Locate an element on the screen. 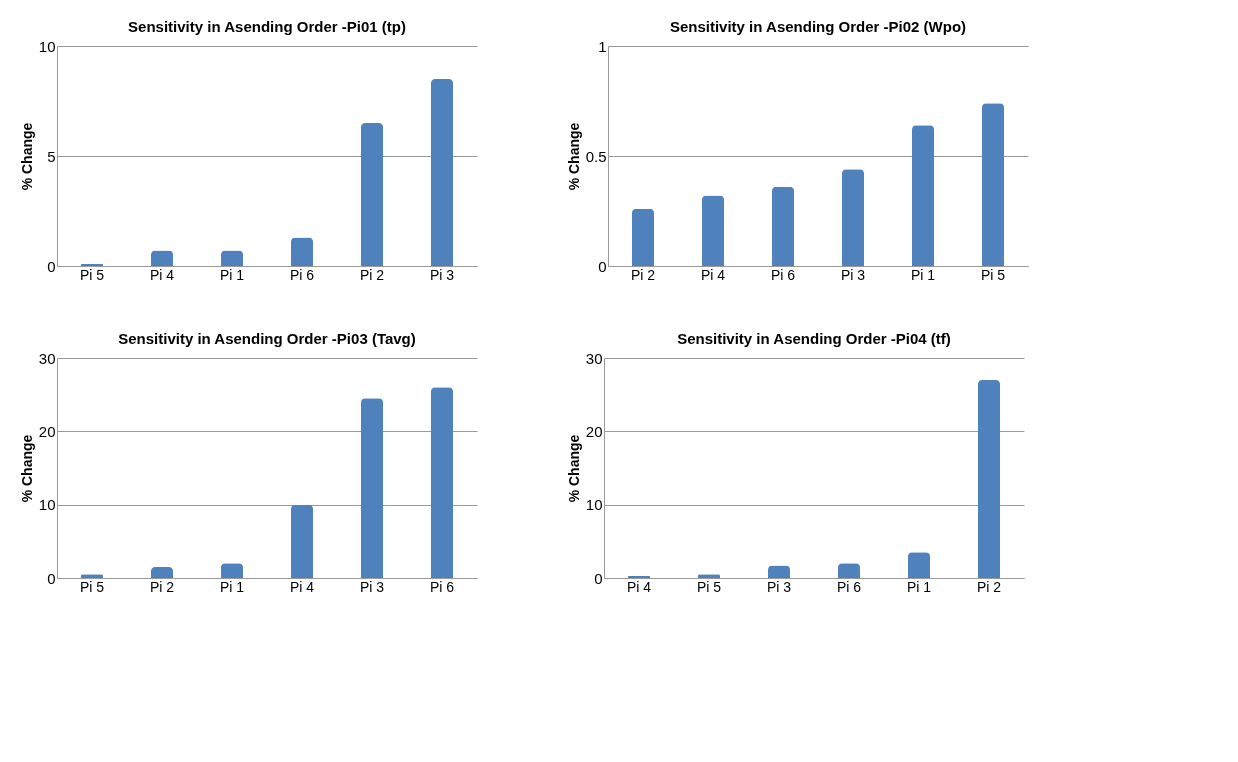 This screenshot has height=762, width=1238. chart-title: Sensitivity in Asending Order -Pi01 (tp) is located at coordinates (267, 26).